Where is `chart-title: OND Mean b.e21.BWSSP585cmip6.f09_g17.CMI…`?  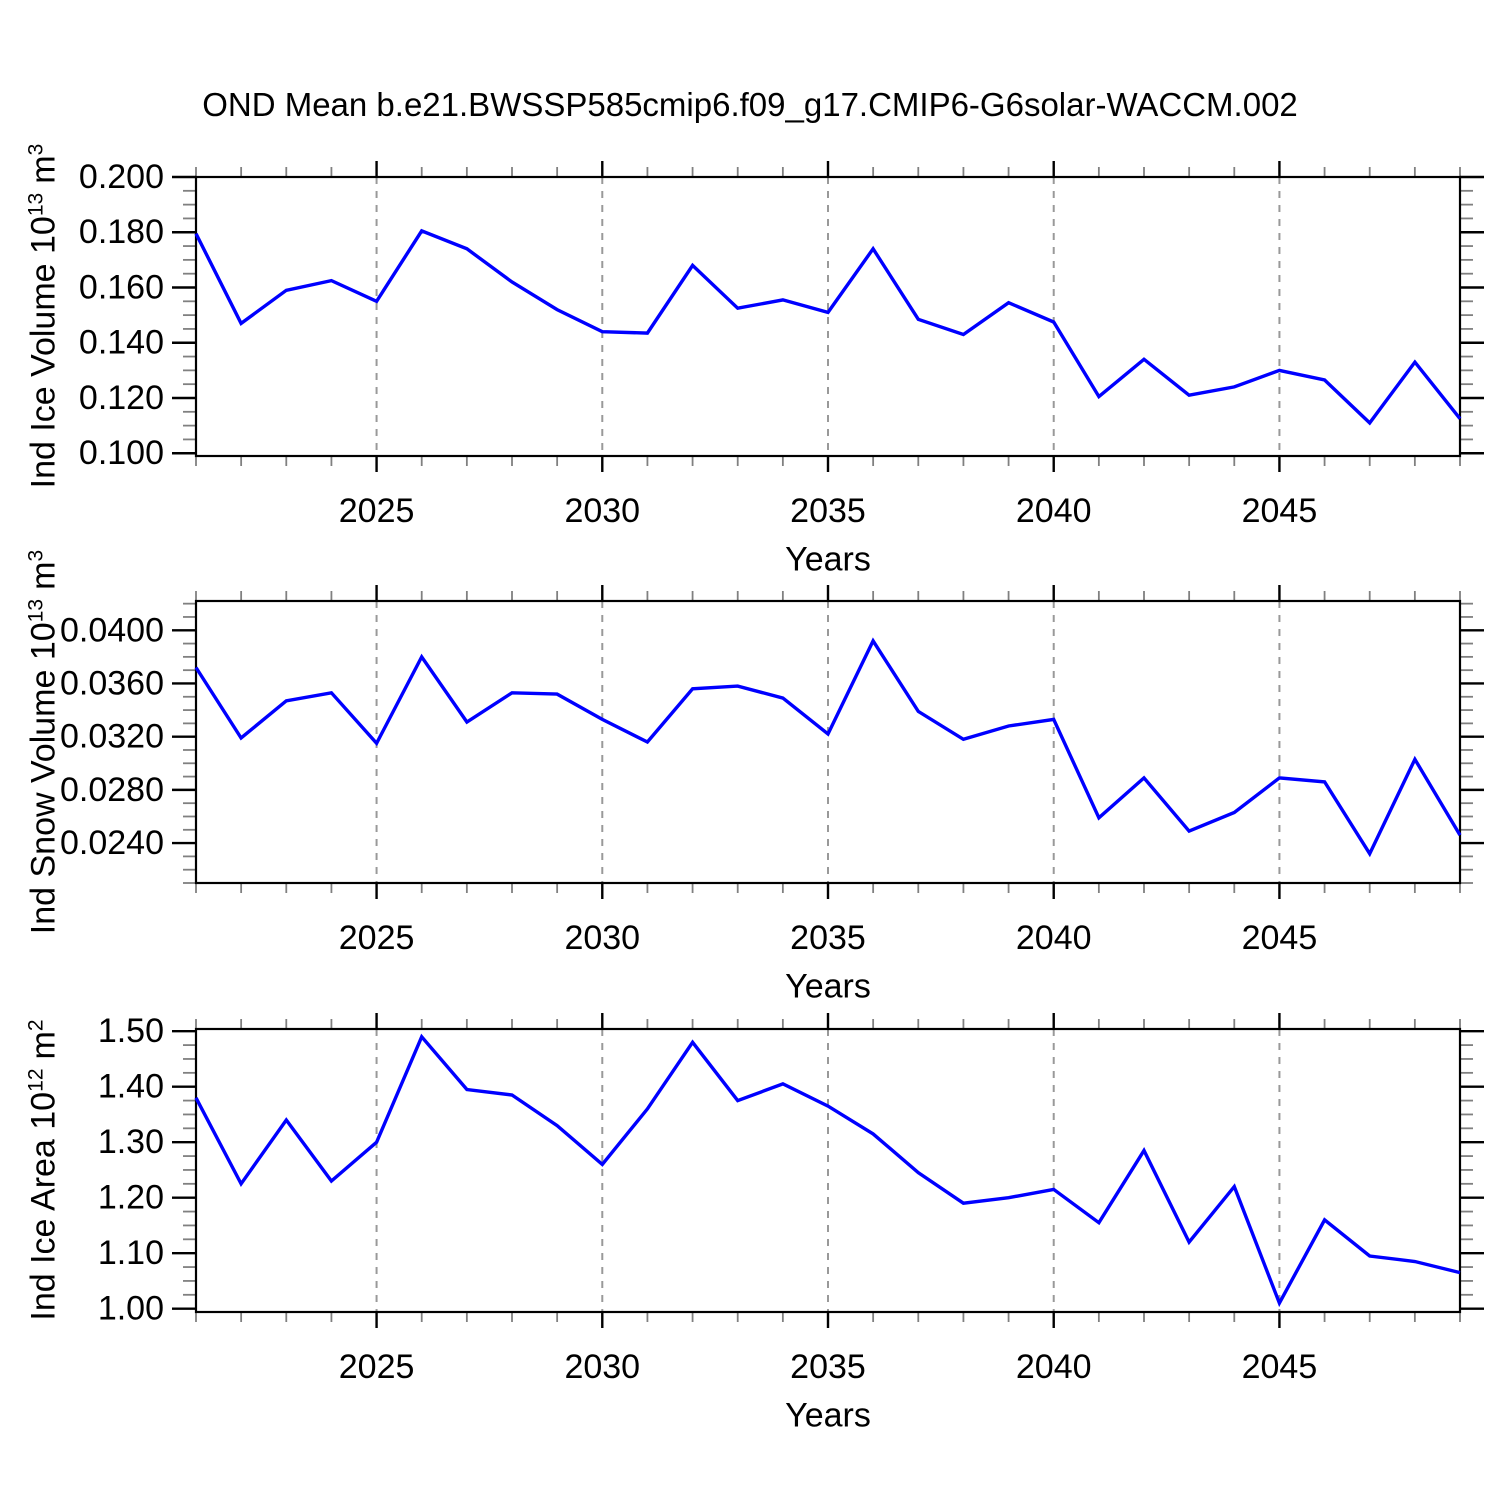 chart-title: OND Mean b.e21.BWSSP585cmip6.f09_g17.CMI… is located at coordinates (750, 104).